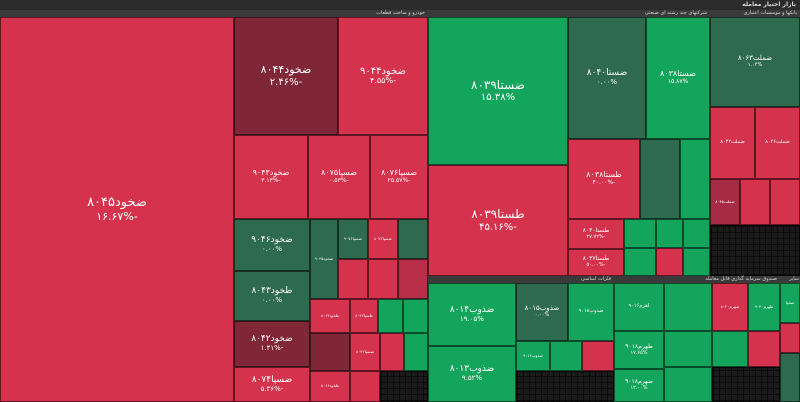 The width and height of the screenshot is (800, 402). Describe the element at coordinates (604, 183) in the screenshot. I see `tile-percent: -۴۰.۰۰%` at that location.